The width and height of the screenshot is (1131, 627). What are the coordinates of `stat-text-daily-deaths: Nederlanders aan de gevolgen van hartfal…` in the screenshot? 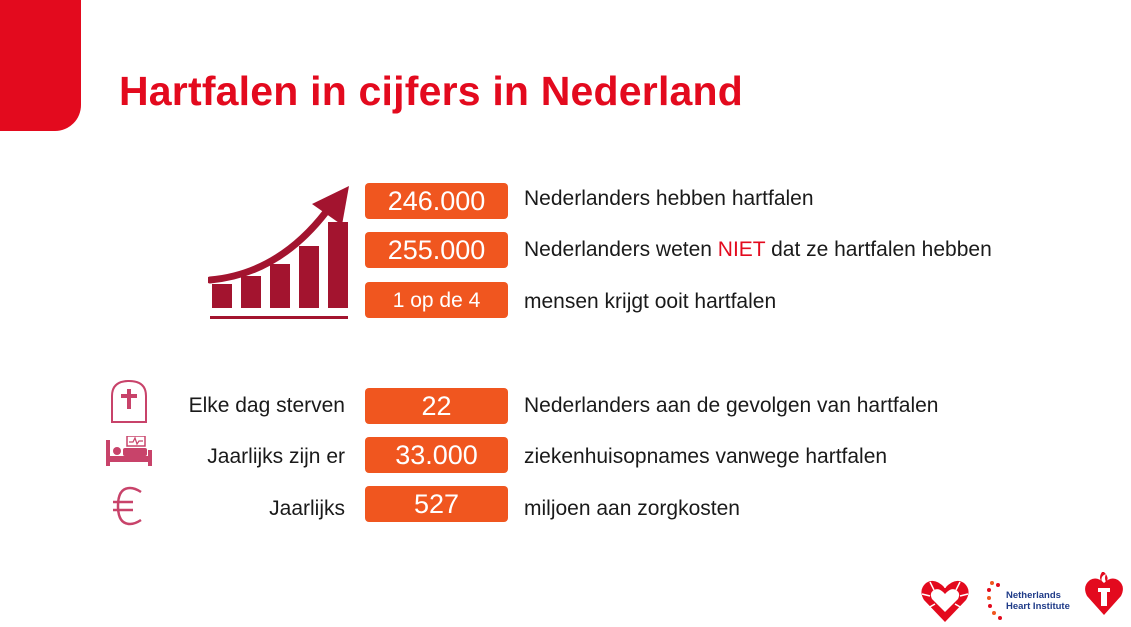 It's located at (731, 405).